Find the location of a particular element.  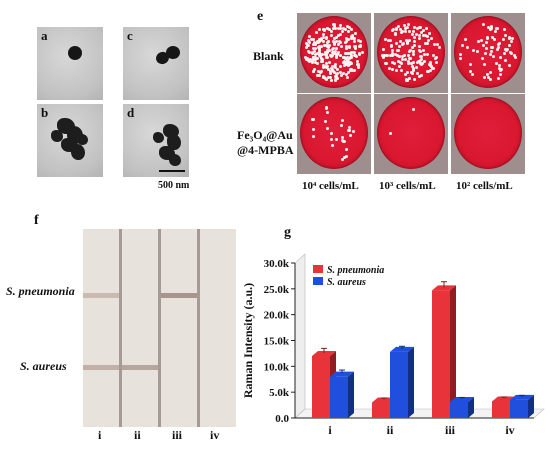

bar-s-pneumonia-iv is located at coordinates (501, 409).